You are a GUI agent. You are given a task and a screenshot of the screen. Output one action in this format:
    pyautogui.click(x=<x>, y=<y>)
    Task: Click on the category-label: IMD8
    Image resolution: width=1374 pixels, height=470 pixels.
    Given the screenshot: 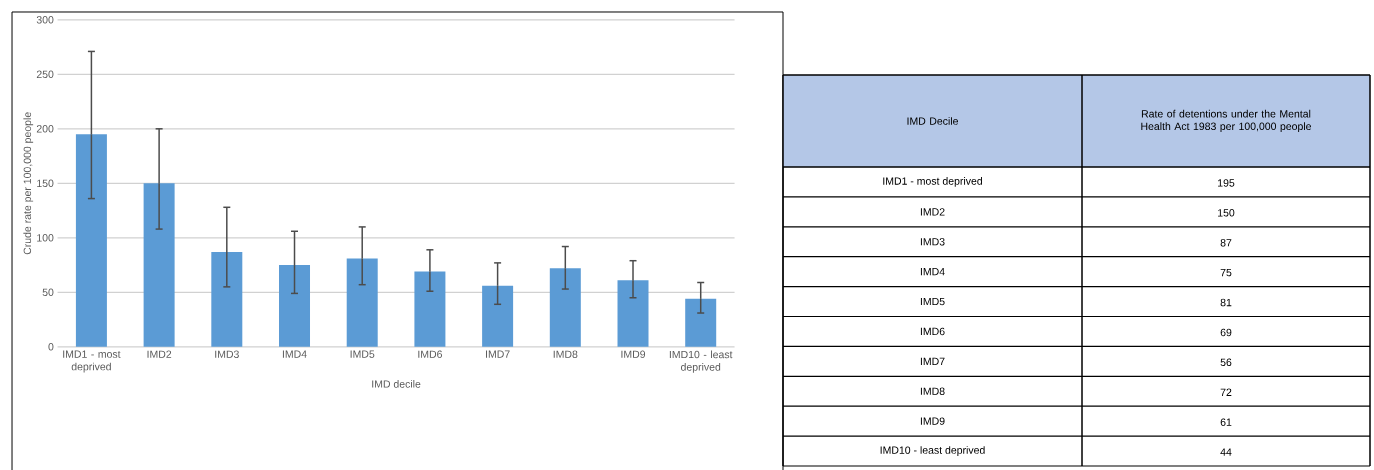 What is the action you would take?
    pyautogui.click(x=932, y=391)
    